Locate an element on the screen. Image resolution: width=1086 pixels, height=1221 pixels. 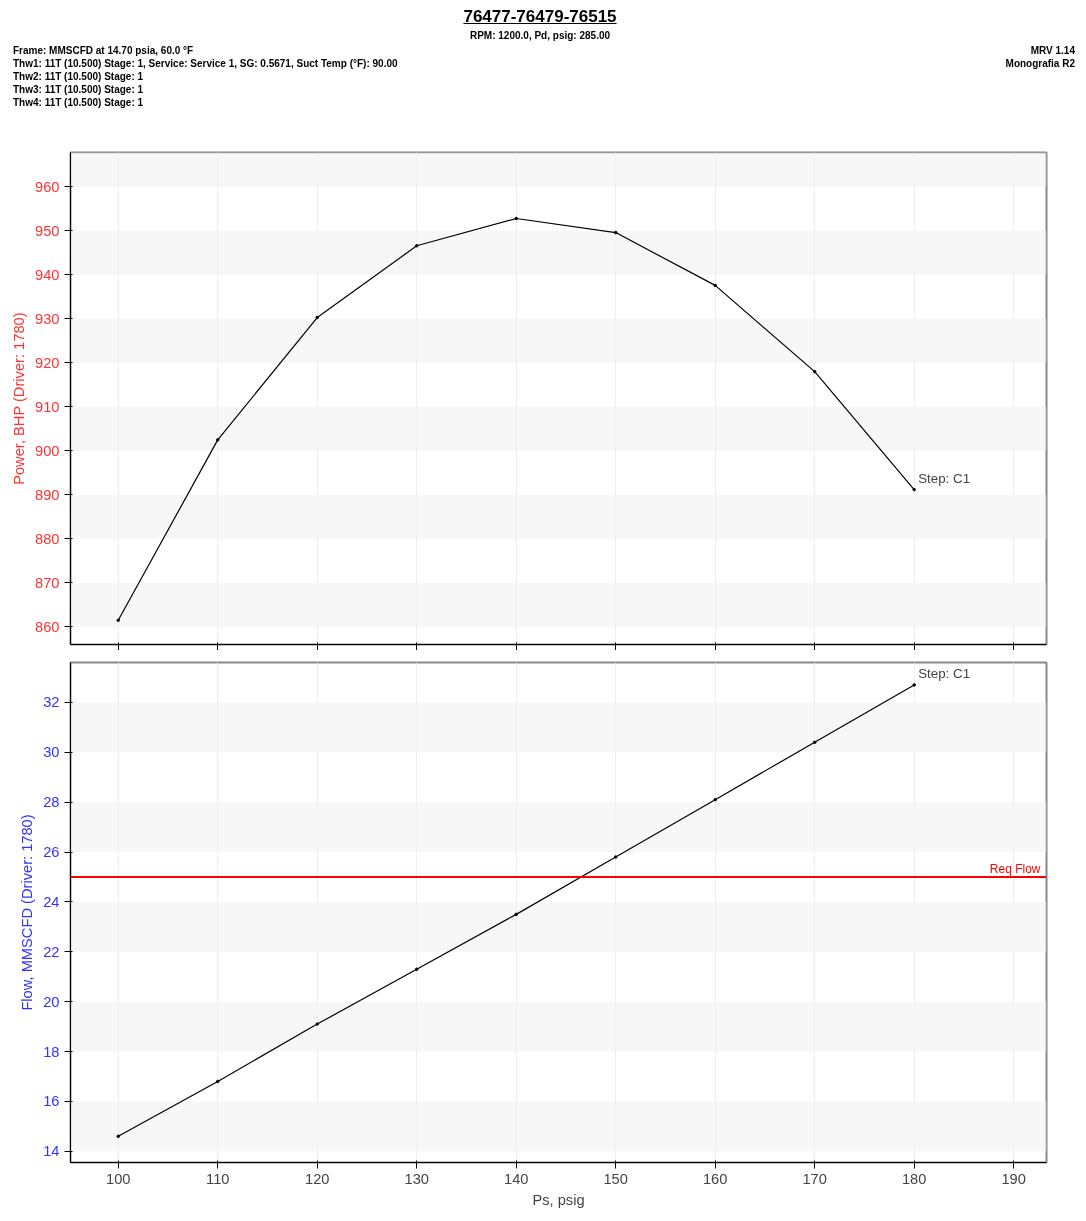
x-tick-label: 170 is located at coordinates (814, 1178).